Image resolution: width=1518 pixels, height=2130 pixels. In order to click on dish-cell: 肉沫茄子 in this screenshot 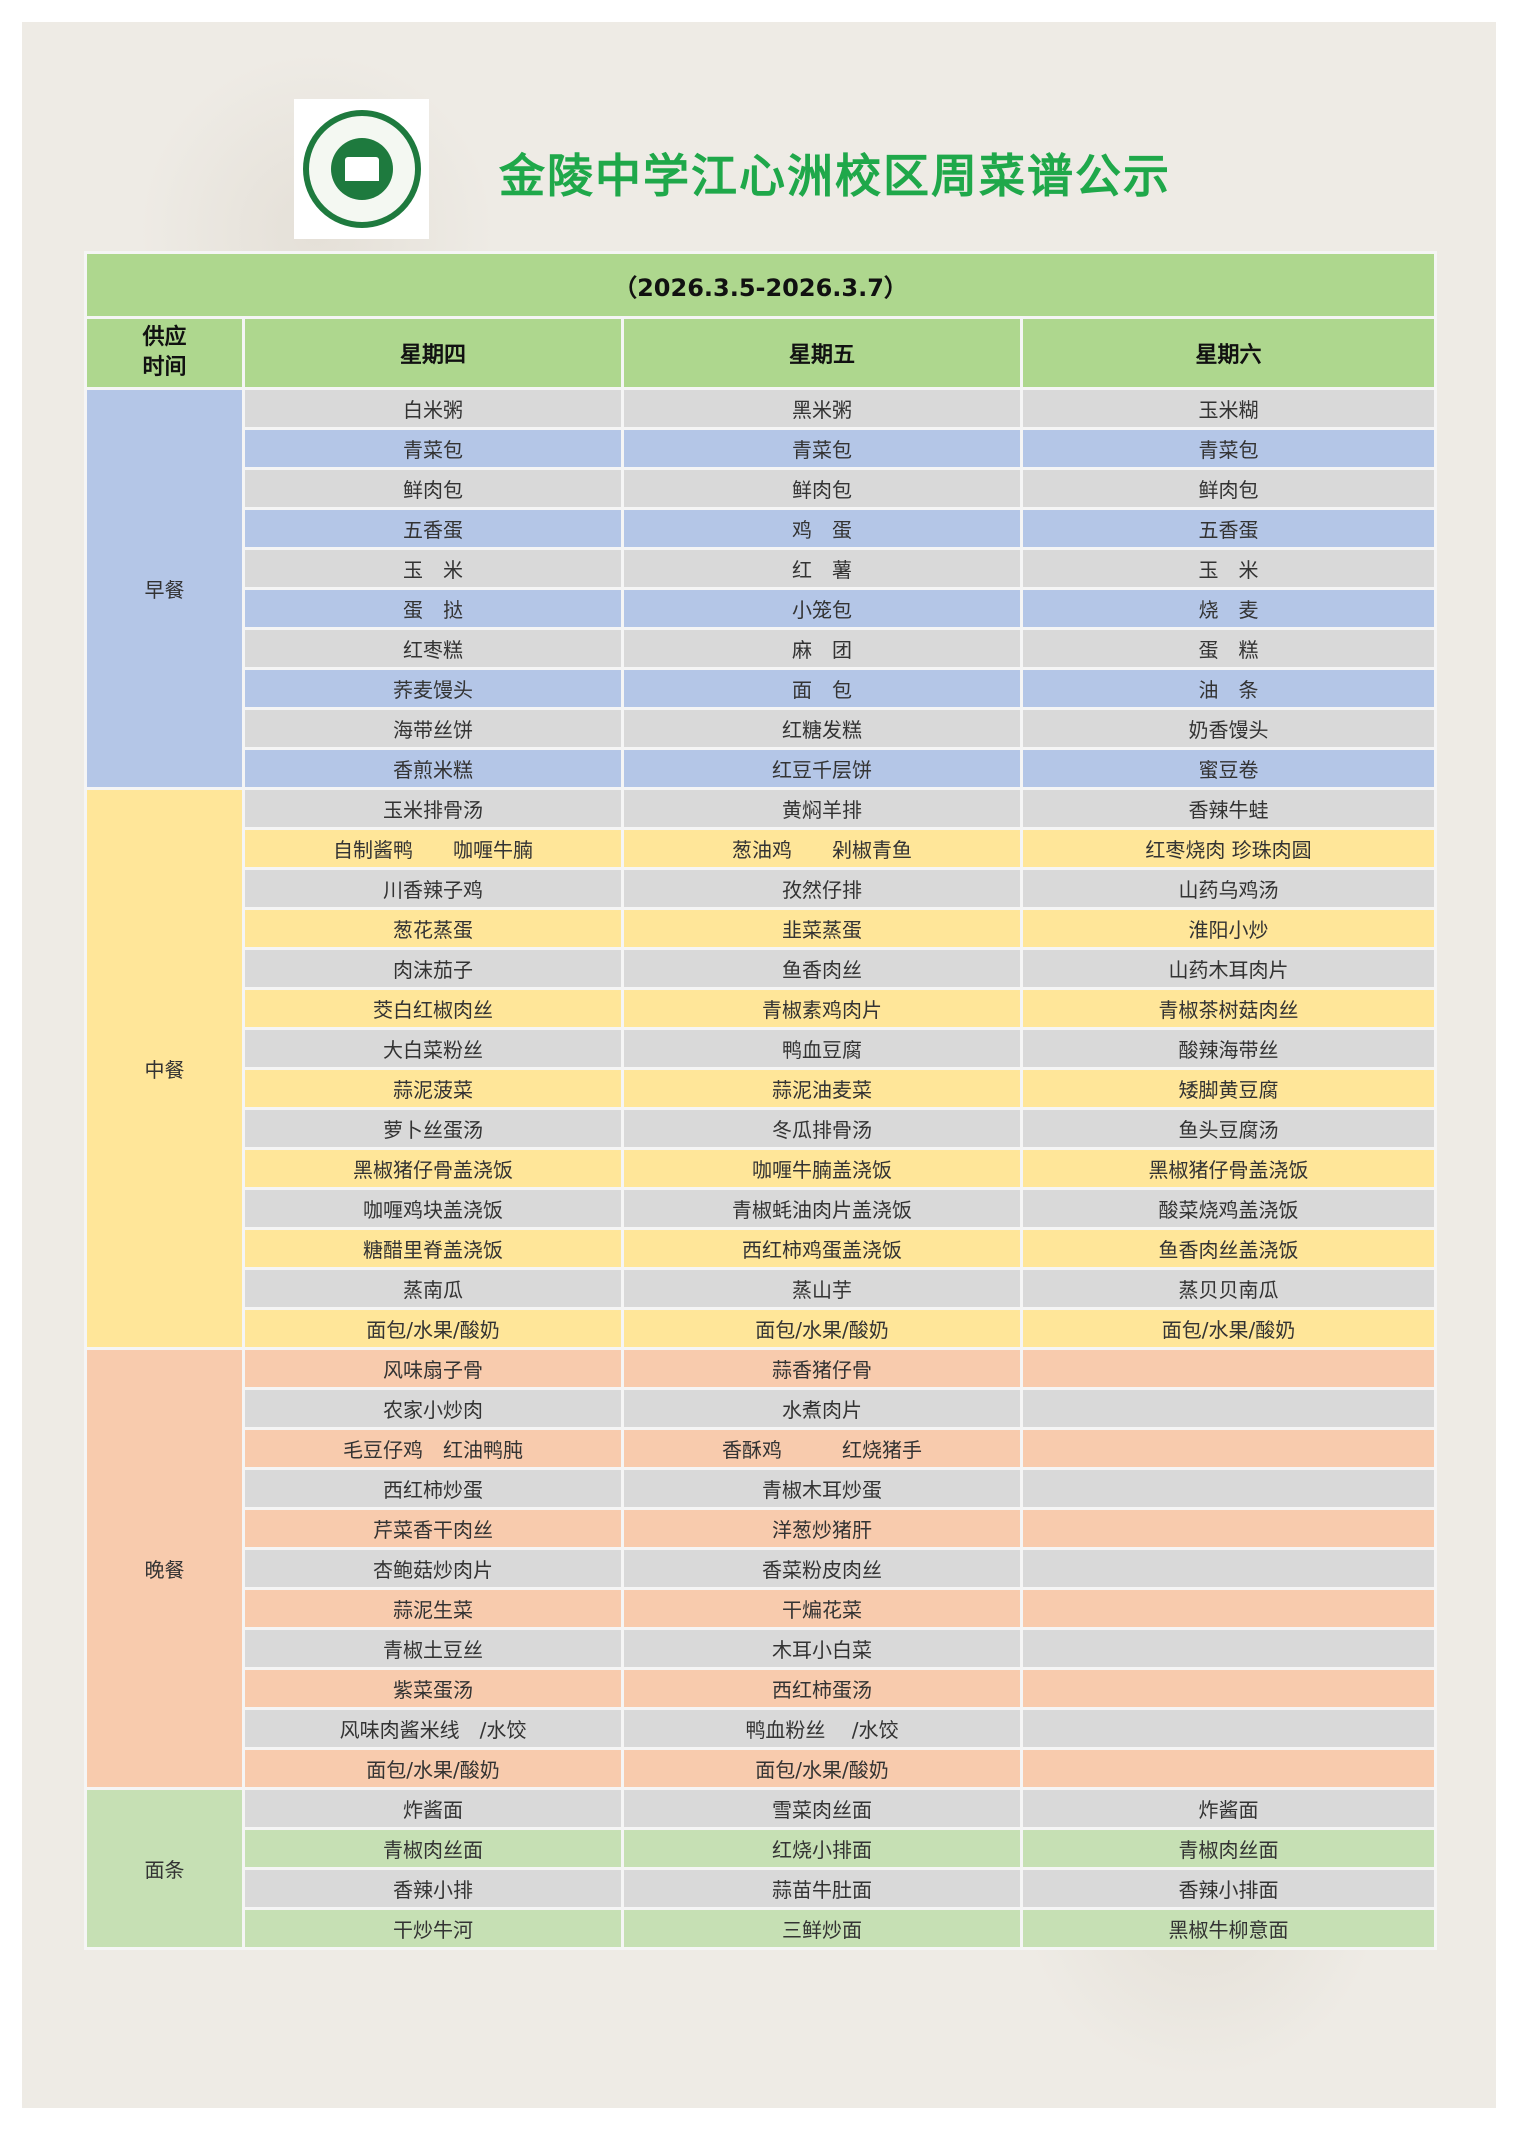, I will do `click(433, 968)`.